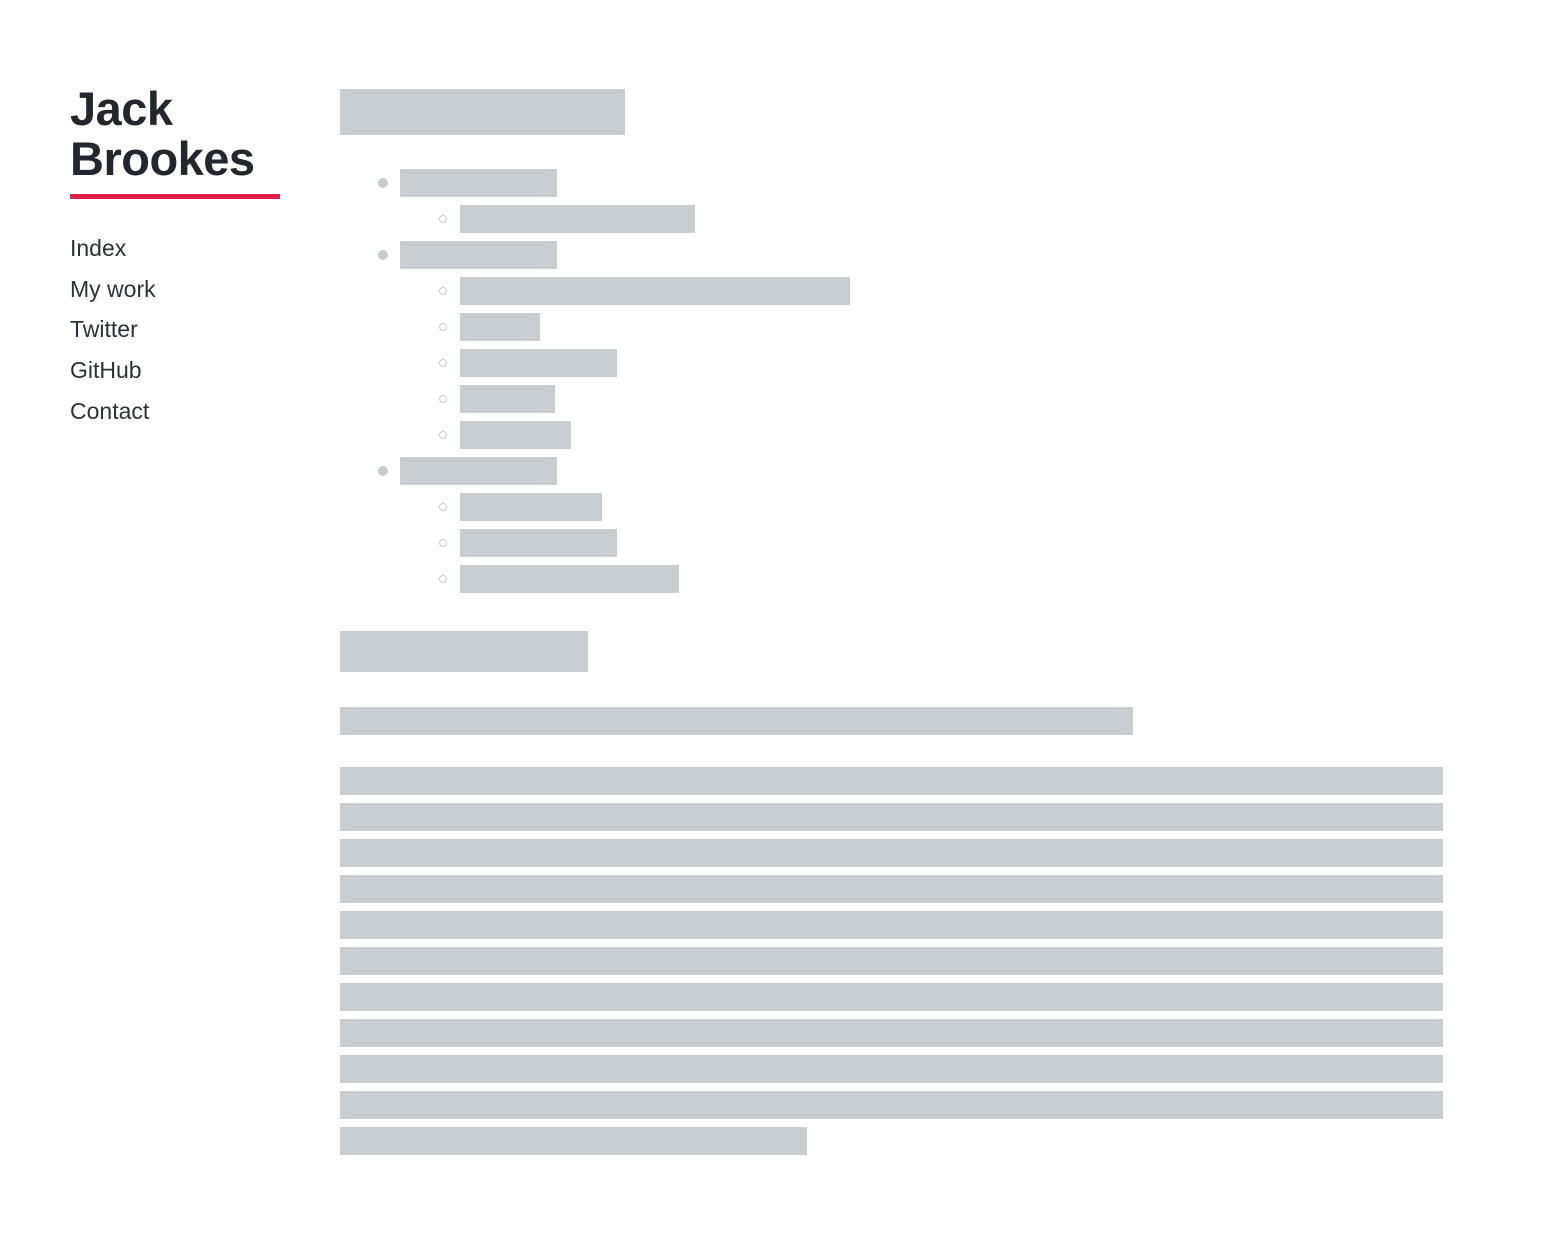 This screenshot has height=1240, width=1568. What do you see at coordinates (175, 196) in the screenshot?
I see `title-underline` at bounding box center [175, 196].